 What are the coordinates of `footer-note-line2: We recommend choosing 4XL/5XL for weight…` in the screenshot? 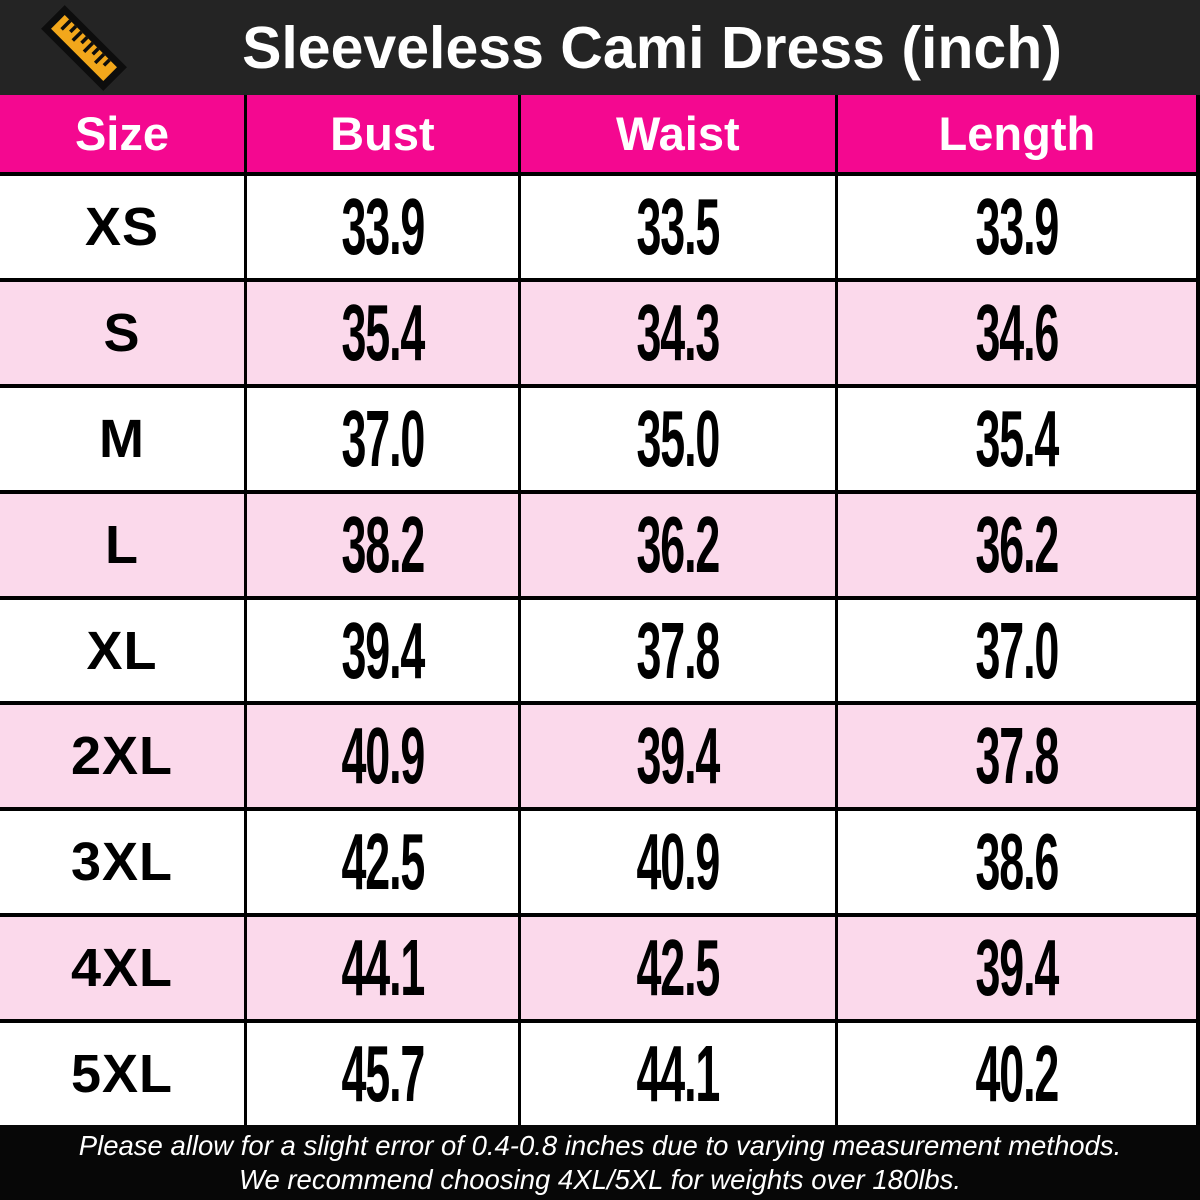 It's located at (600, 1179).